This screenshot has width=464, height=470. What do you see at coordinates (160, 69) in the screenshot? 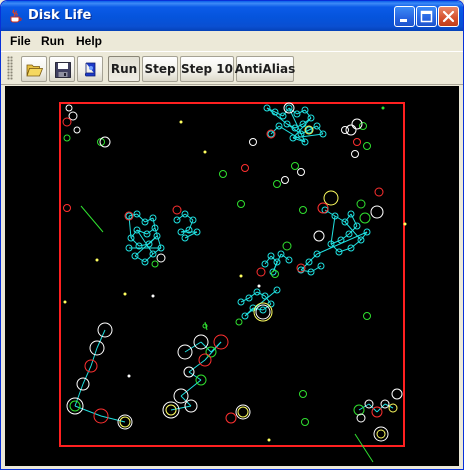
I see `step-button: Step` at bounding box center [160, 69].